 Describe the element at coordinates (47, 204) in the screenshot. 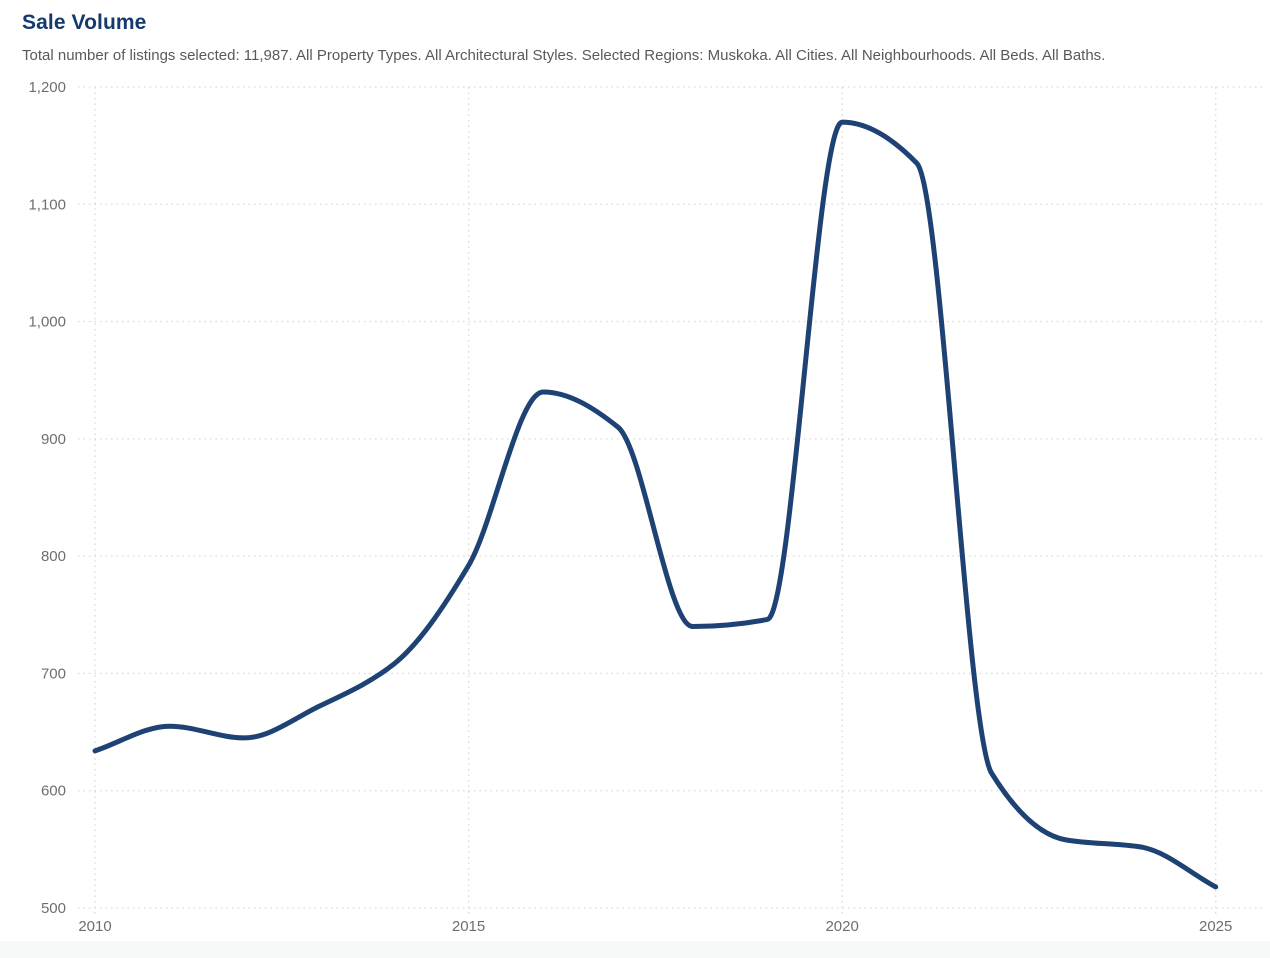

I see `y-tick-label: 1,100` at that location.